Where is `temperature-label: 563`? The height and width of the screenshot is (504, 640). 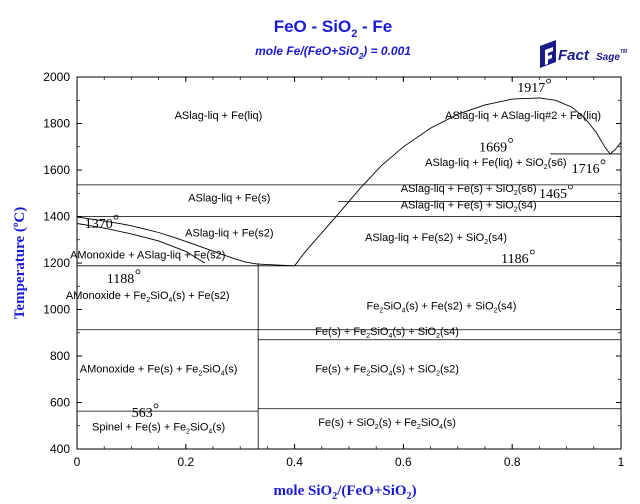
temperature-label: 563 is located at coordinates (142, 413).